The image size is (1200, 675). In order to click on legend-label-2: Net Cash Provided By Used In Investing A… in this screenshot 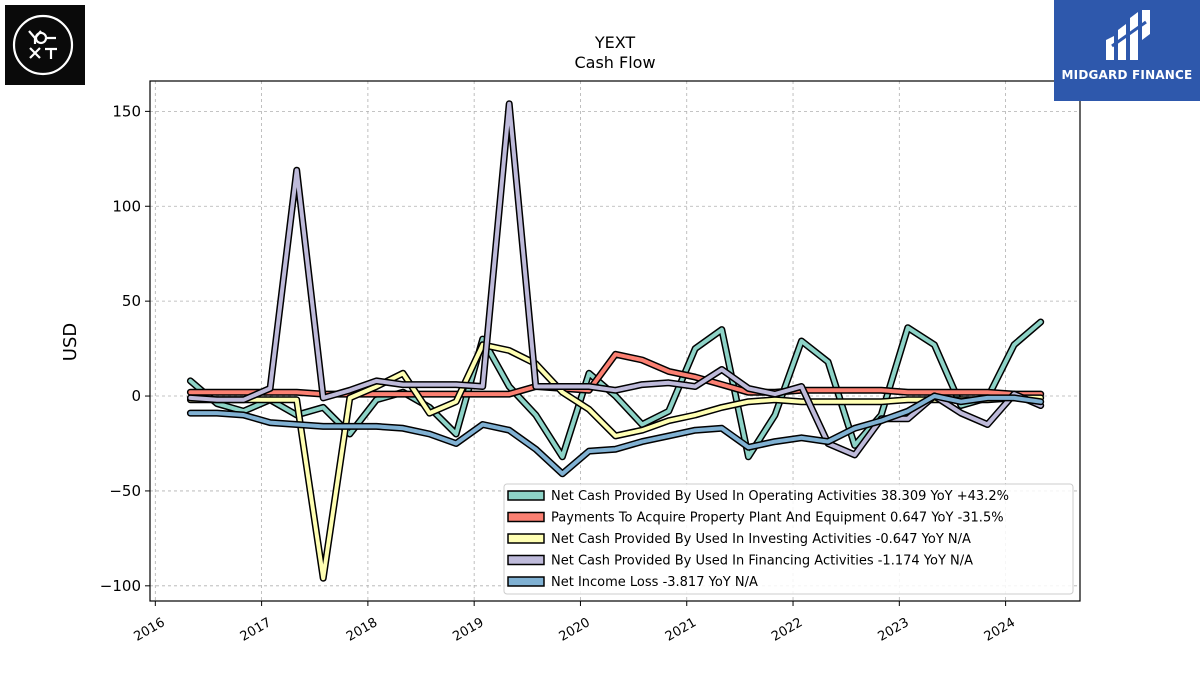, I will do `click(761, 539)`.